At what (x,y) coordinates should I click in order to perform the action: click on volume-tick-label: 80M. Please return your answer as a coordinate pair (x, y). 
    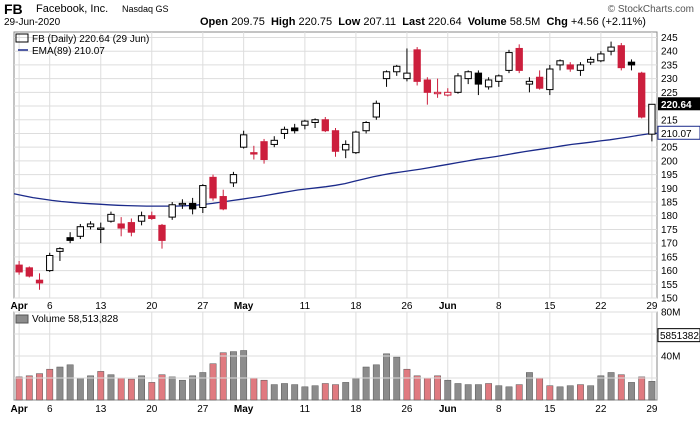
    Looking at the image, I should click on (670, 313).